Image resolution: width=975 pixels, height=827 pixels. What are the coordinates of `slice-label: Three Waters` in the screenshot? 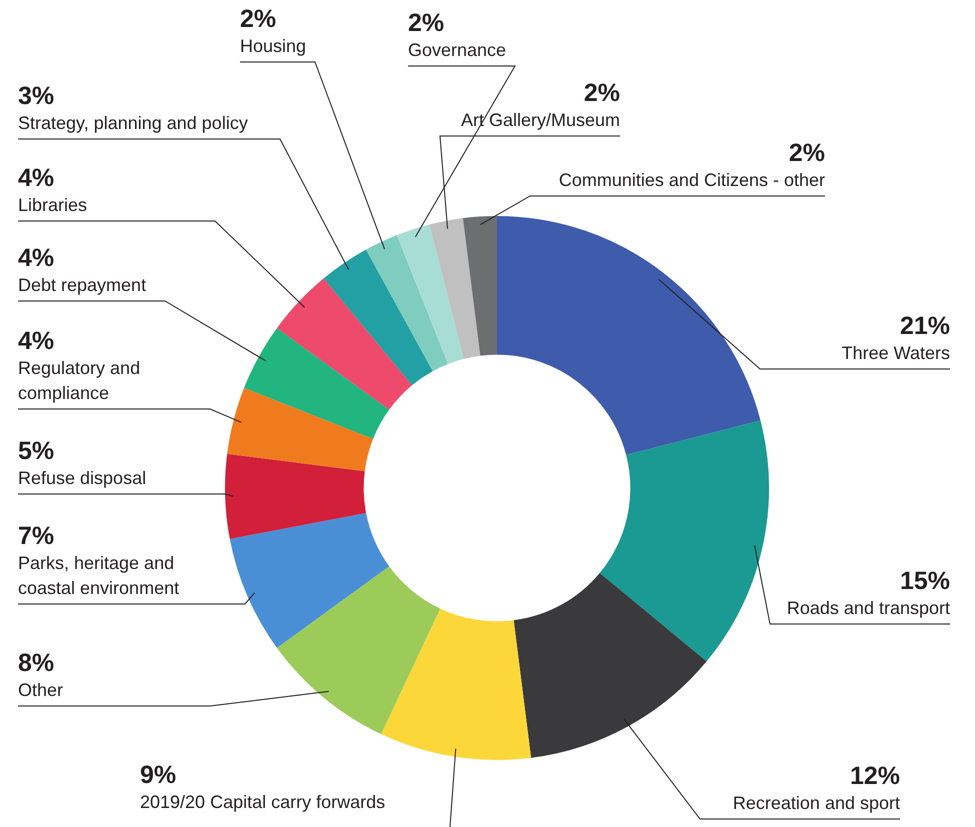 It's located at (896, 353).